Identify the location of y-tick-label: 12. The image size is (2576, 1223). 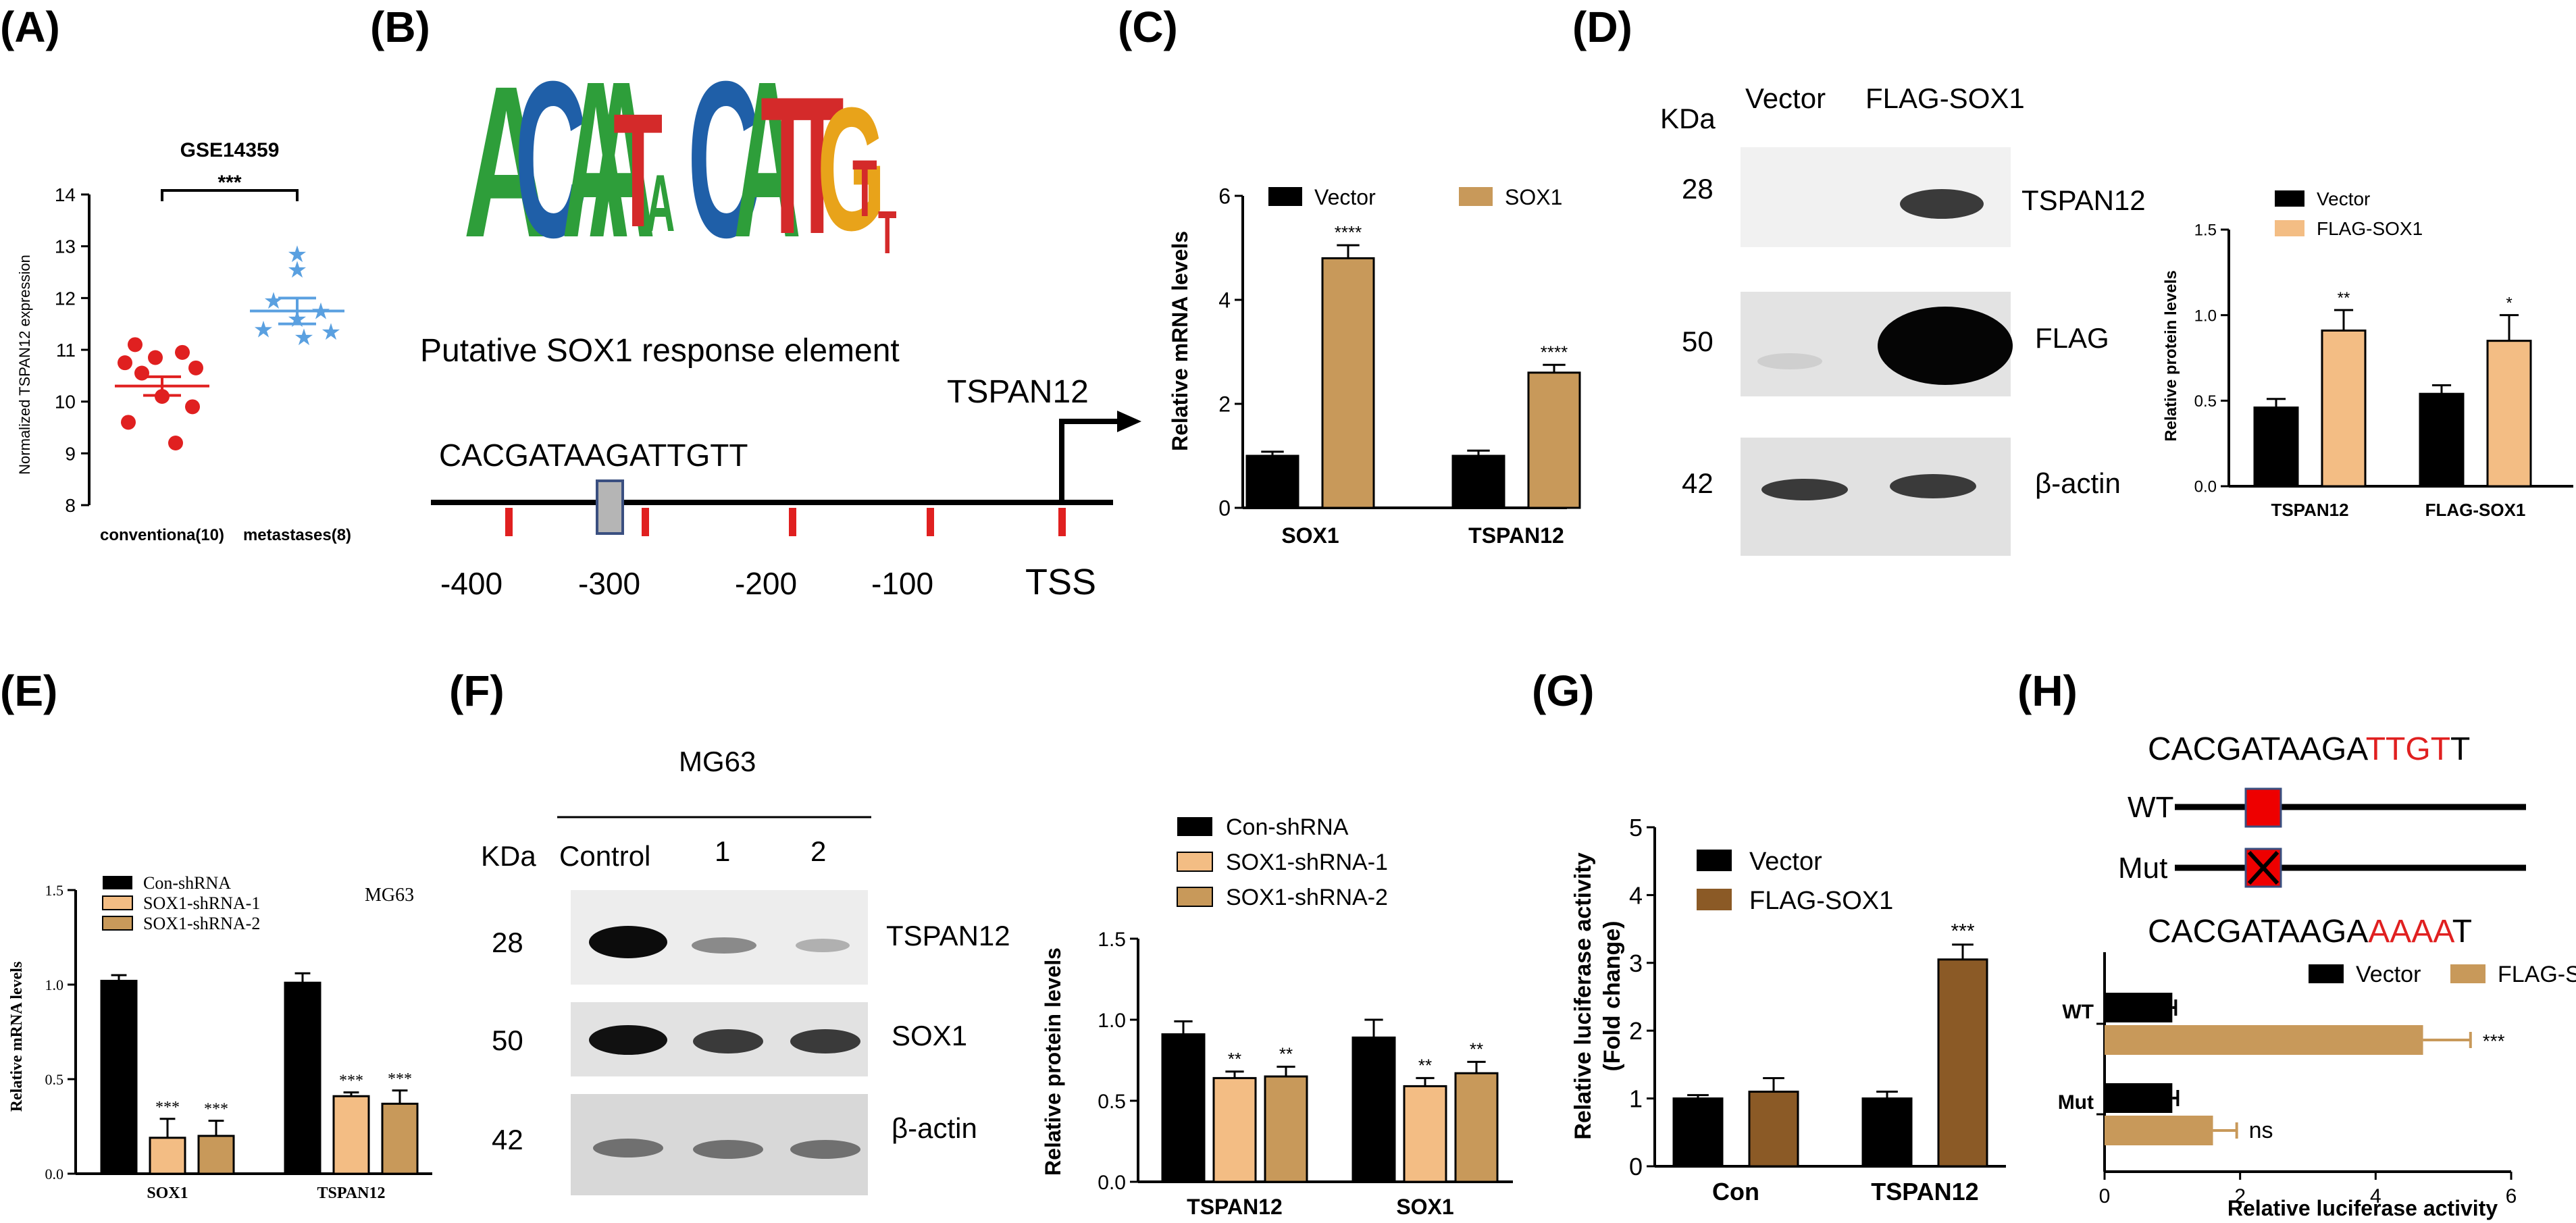
(65, 298).